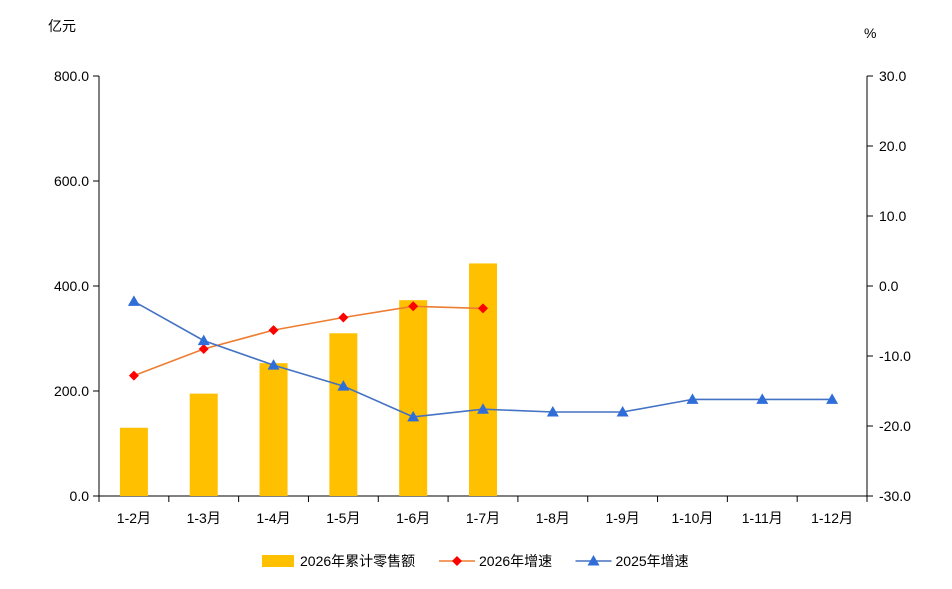 The image size is (952, 589). Describe the element at coordinates (343, 518) in the screenshot. I see `x-tick-label: 1-5月` at that location.